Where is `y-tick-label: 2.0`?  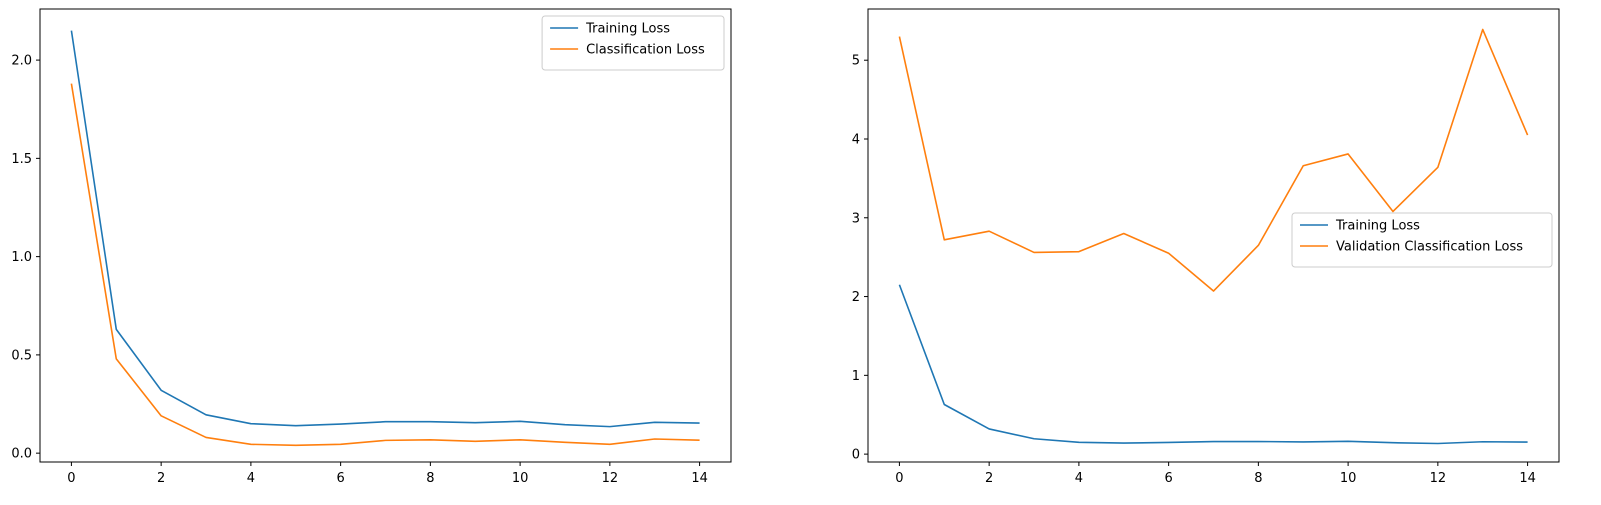
y-tick-label: 2.0 is located at coordinates (21, 61).